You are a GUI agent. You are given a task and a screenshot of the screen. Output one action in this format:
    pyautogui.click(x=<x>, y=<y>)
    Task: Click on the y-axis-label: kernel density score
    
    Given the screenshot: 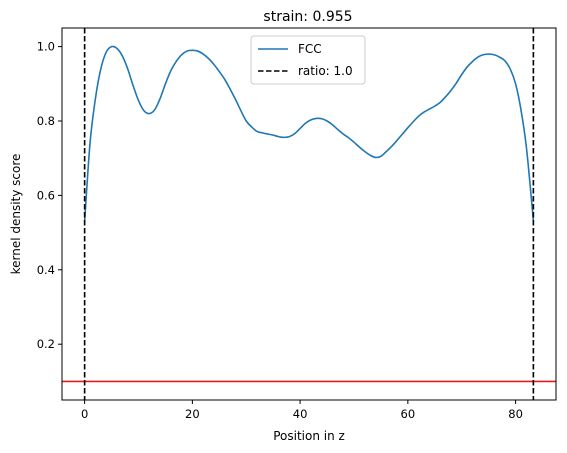 What is the action you would take?
    pyautogui.click(x=16, y=214)
    